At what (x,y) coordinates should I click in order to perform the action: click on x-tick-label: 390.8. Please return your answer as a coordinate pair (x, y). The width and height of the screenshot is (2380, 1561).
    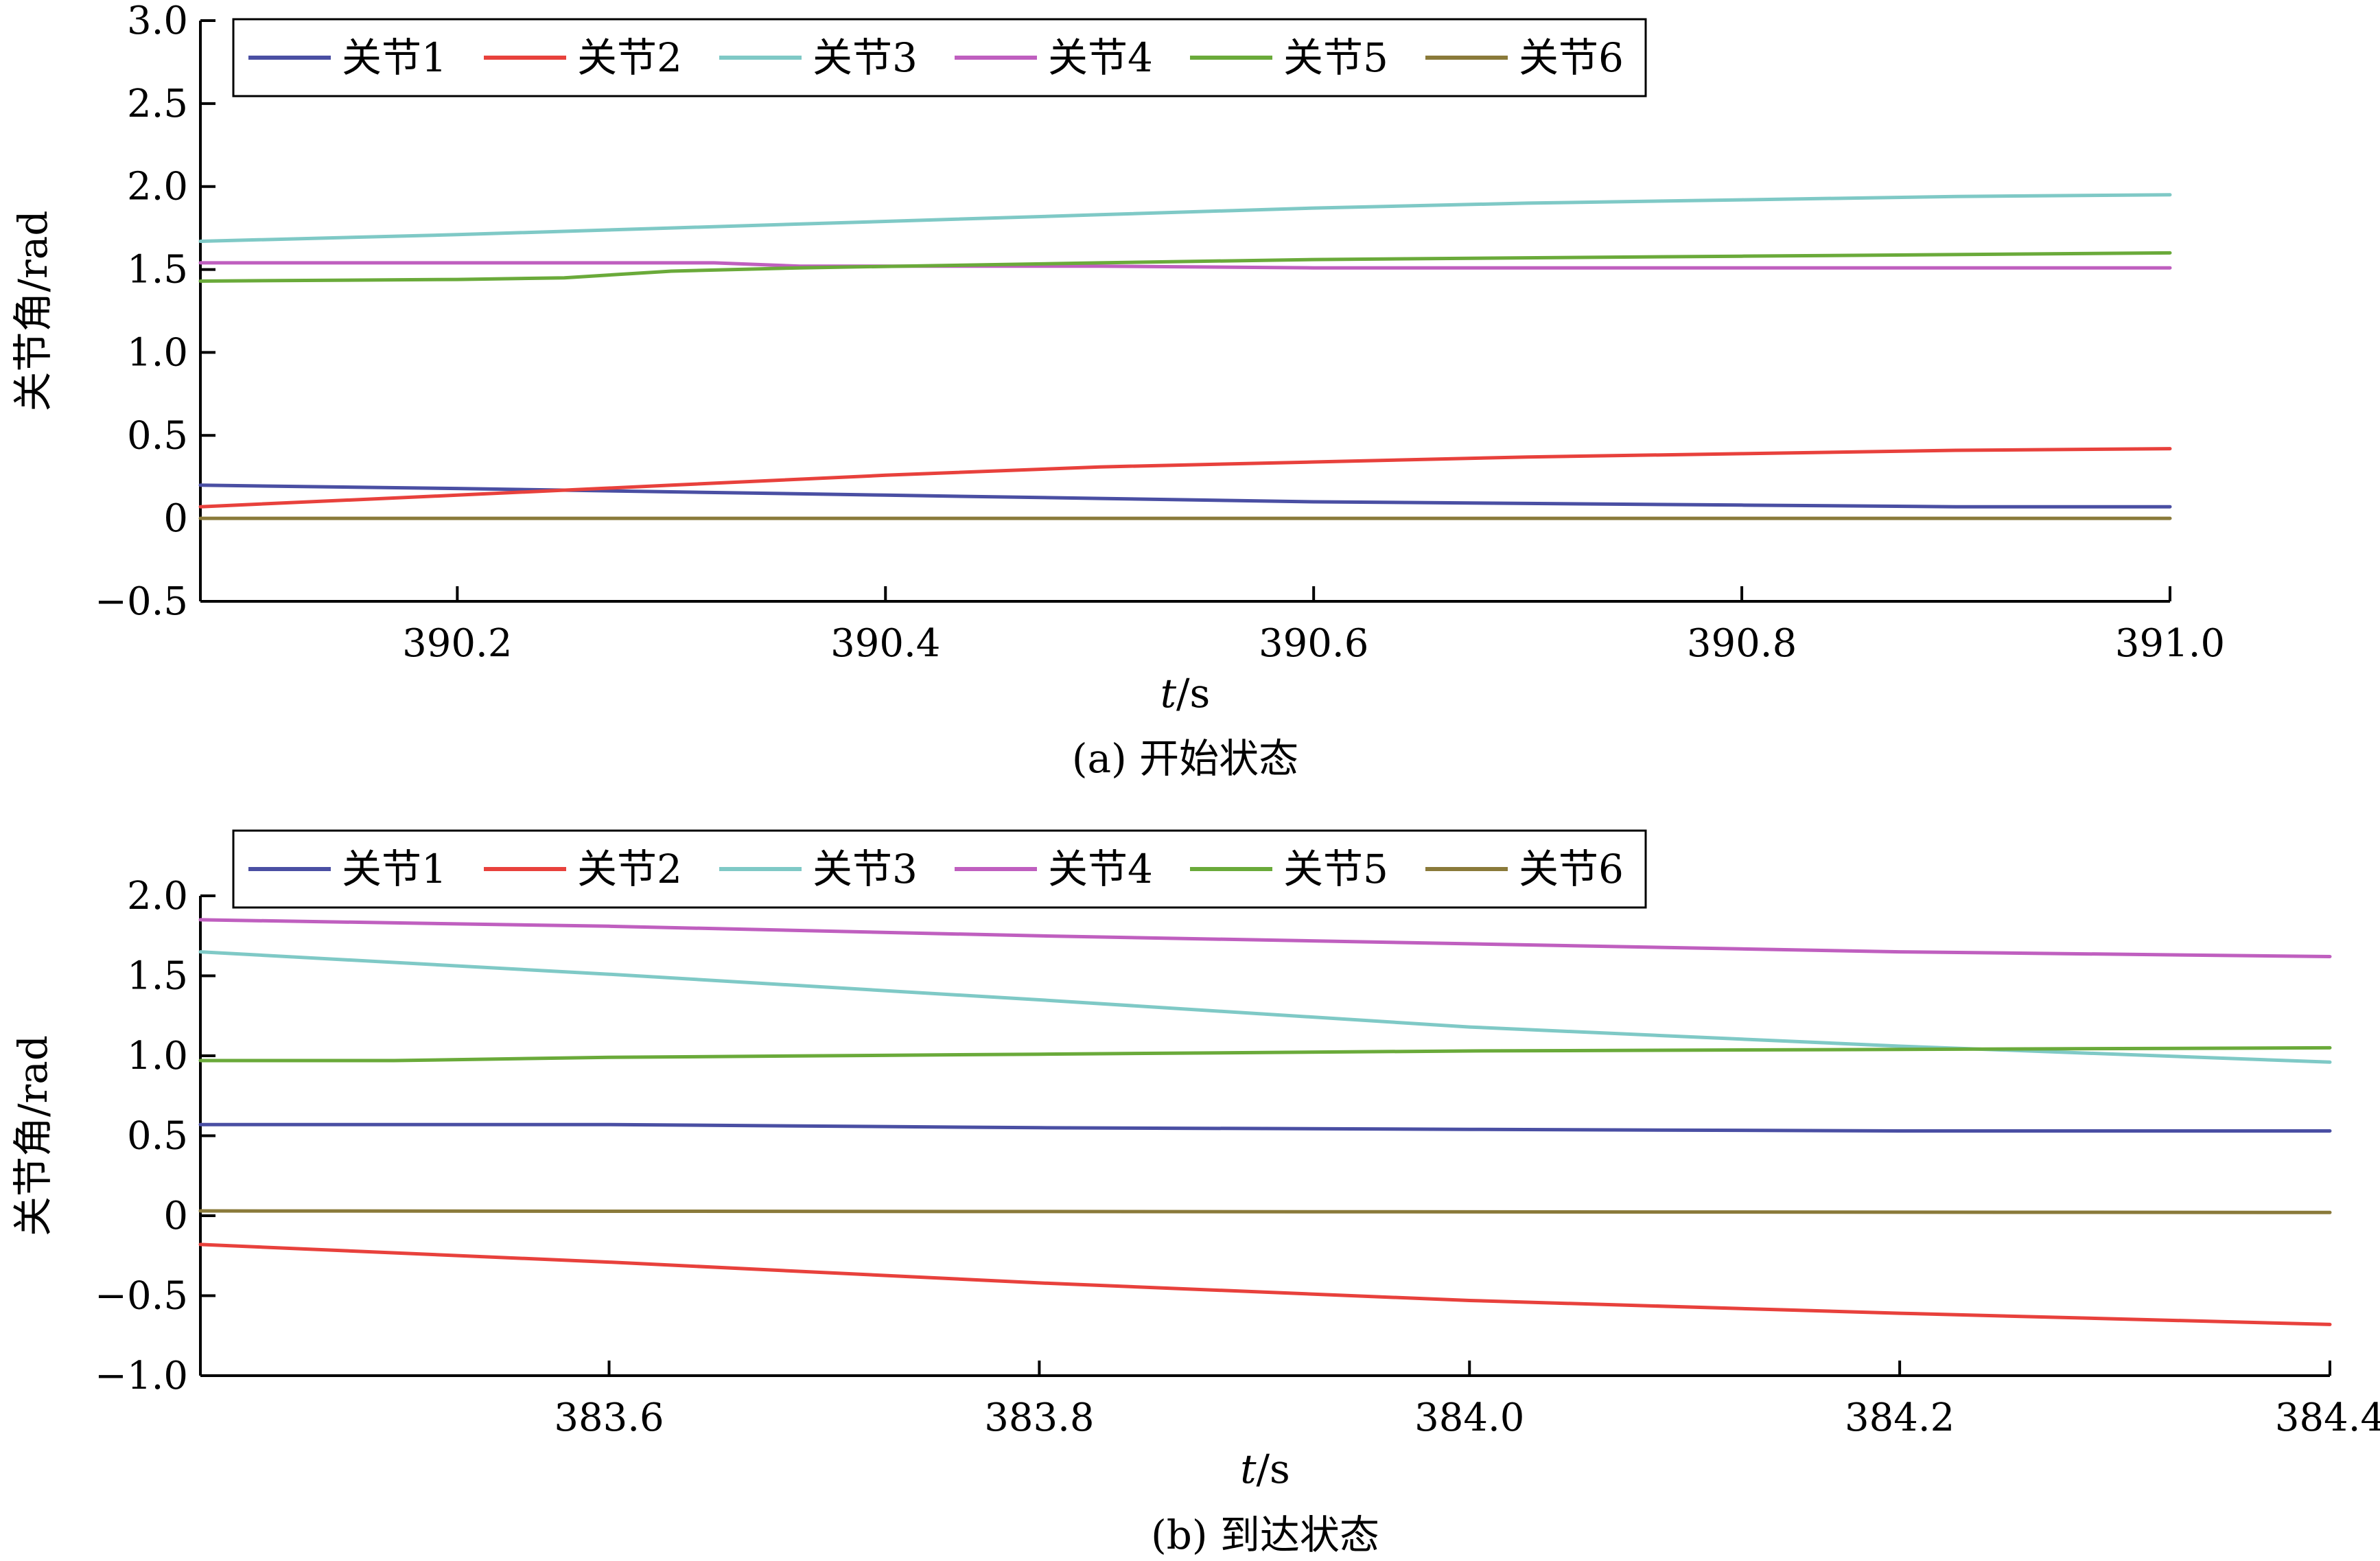
    Looking at the image, I should click on (1742, 643).